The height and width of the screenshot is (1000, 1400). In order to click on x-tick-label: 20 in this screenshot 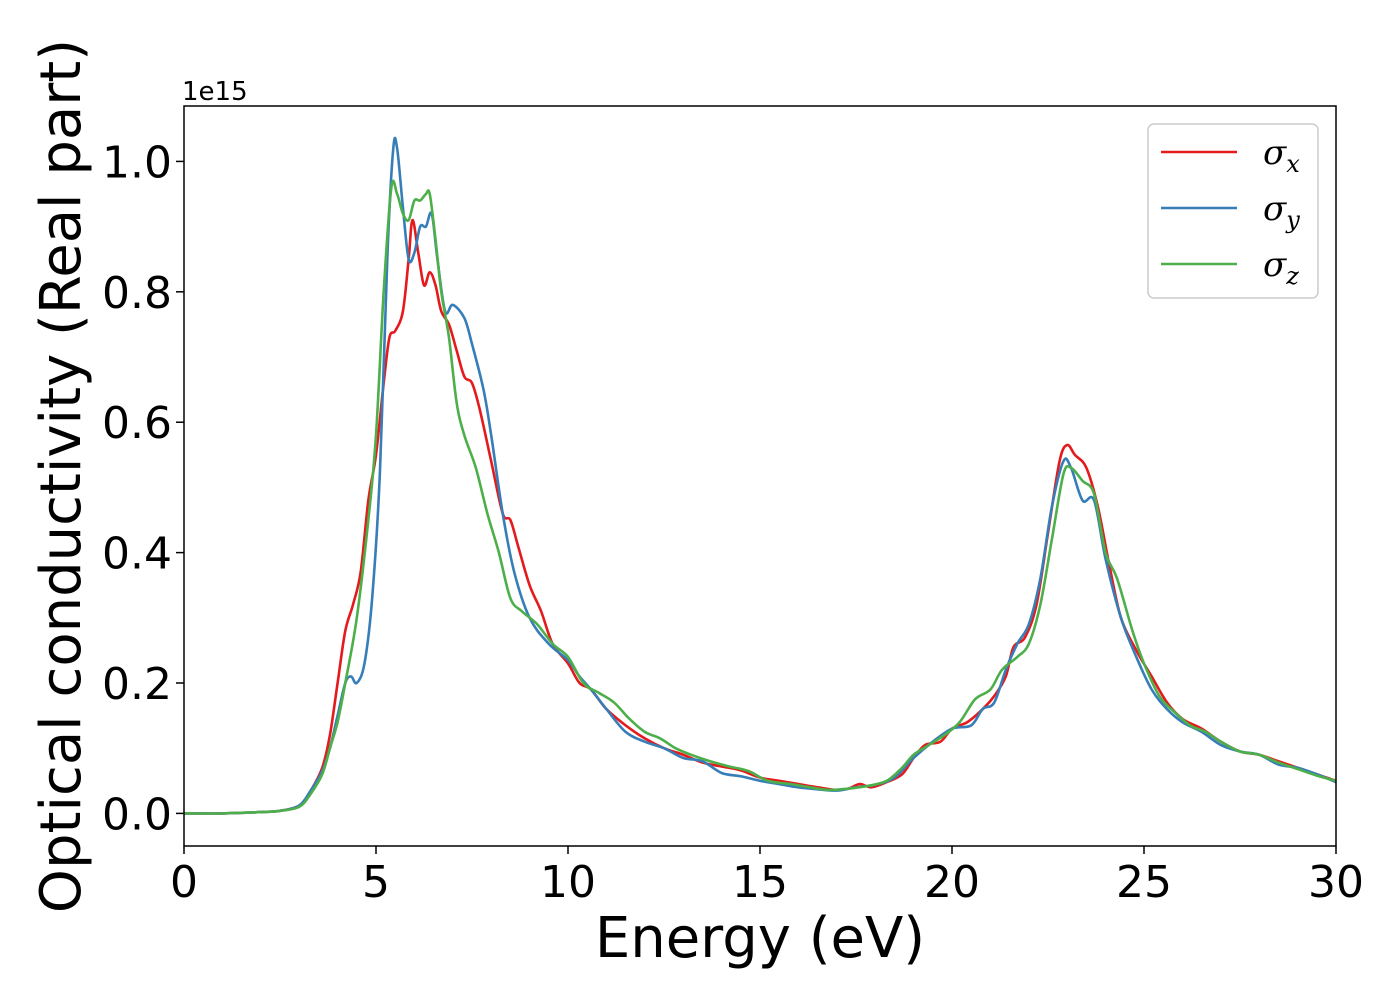, I will do `click(952, 882)`.